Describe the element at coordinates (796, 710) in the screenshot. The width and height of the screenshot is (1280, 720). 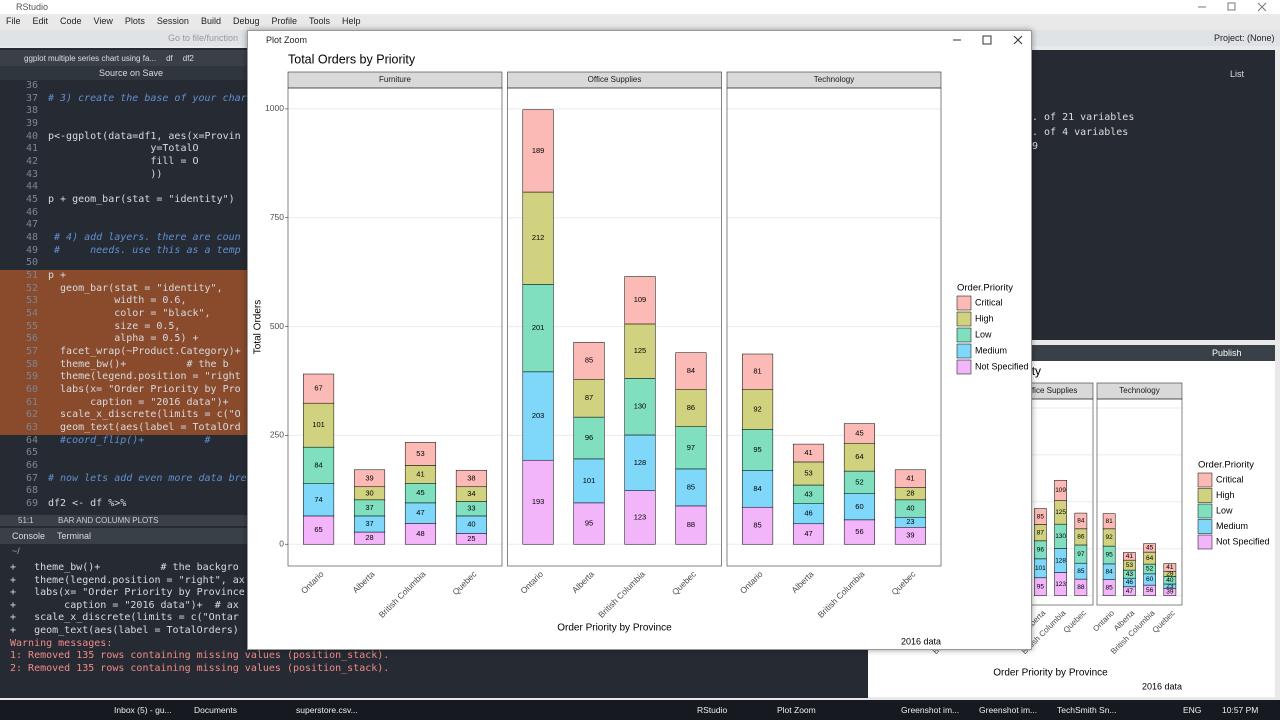
I see `taskbar-item: Plot Zoom` at that location.